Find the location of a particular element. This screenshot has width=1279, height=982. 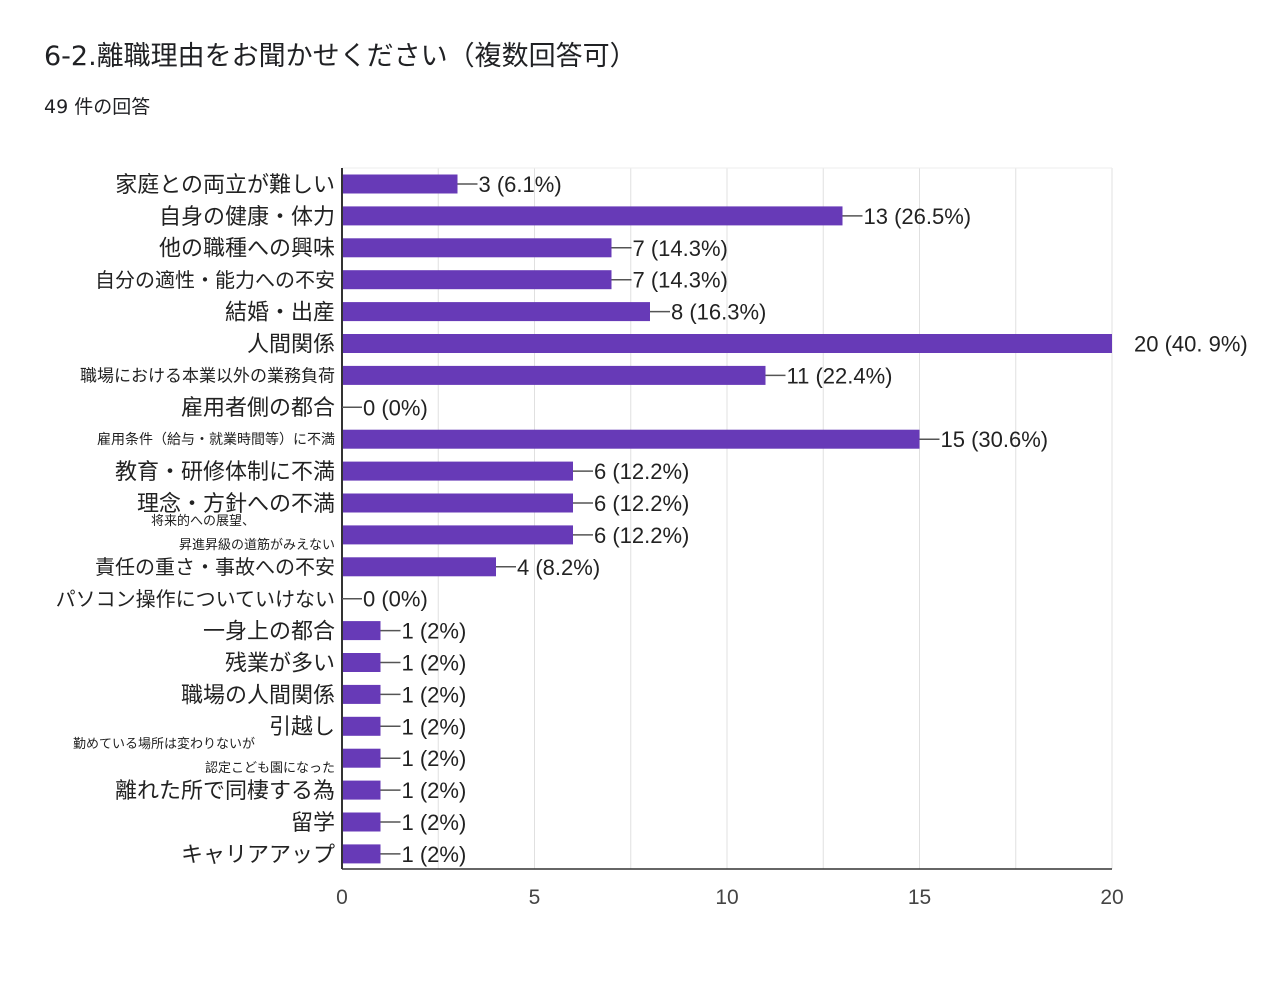

category-label: 離れた所で同棲する為 is located at coordinates (225, 791).